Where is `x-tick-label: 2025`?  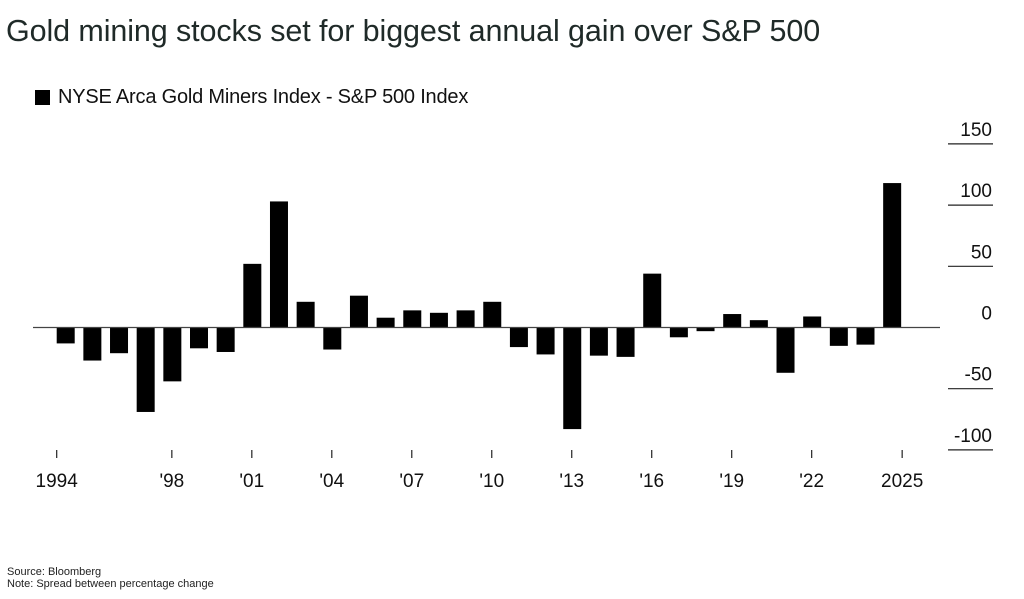
x-tick-label: 2025 is located at coordinates (902, 481).